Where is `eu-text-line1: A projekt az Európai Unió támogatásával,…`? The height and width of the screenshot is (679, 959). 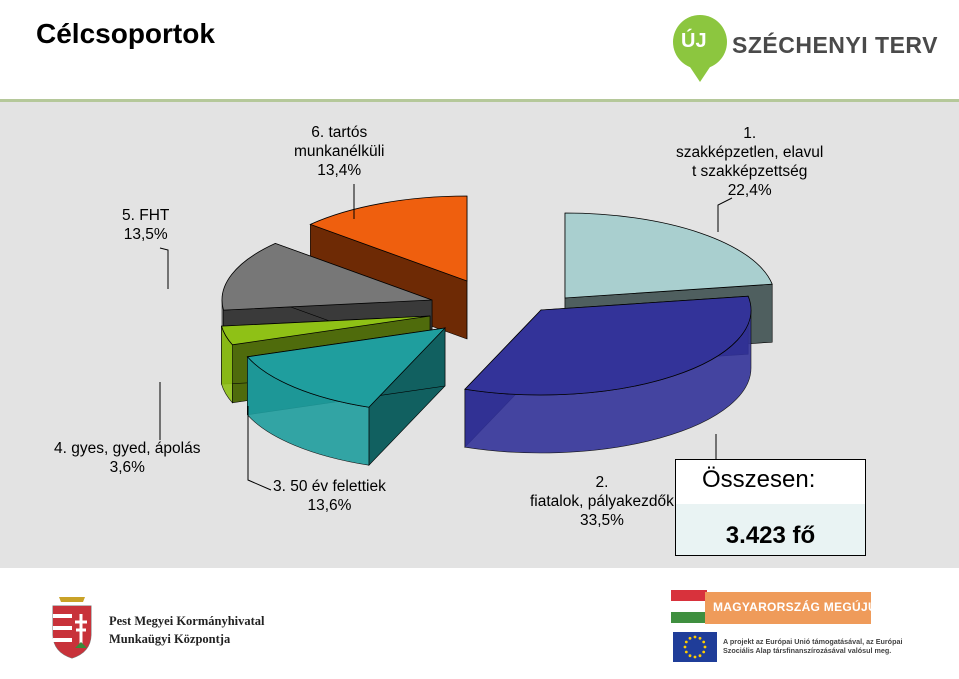 eu-text-line1: A projekt az Európai Unió támogatásával,… is located at coordinates (813, 641).